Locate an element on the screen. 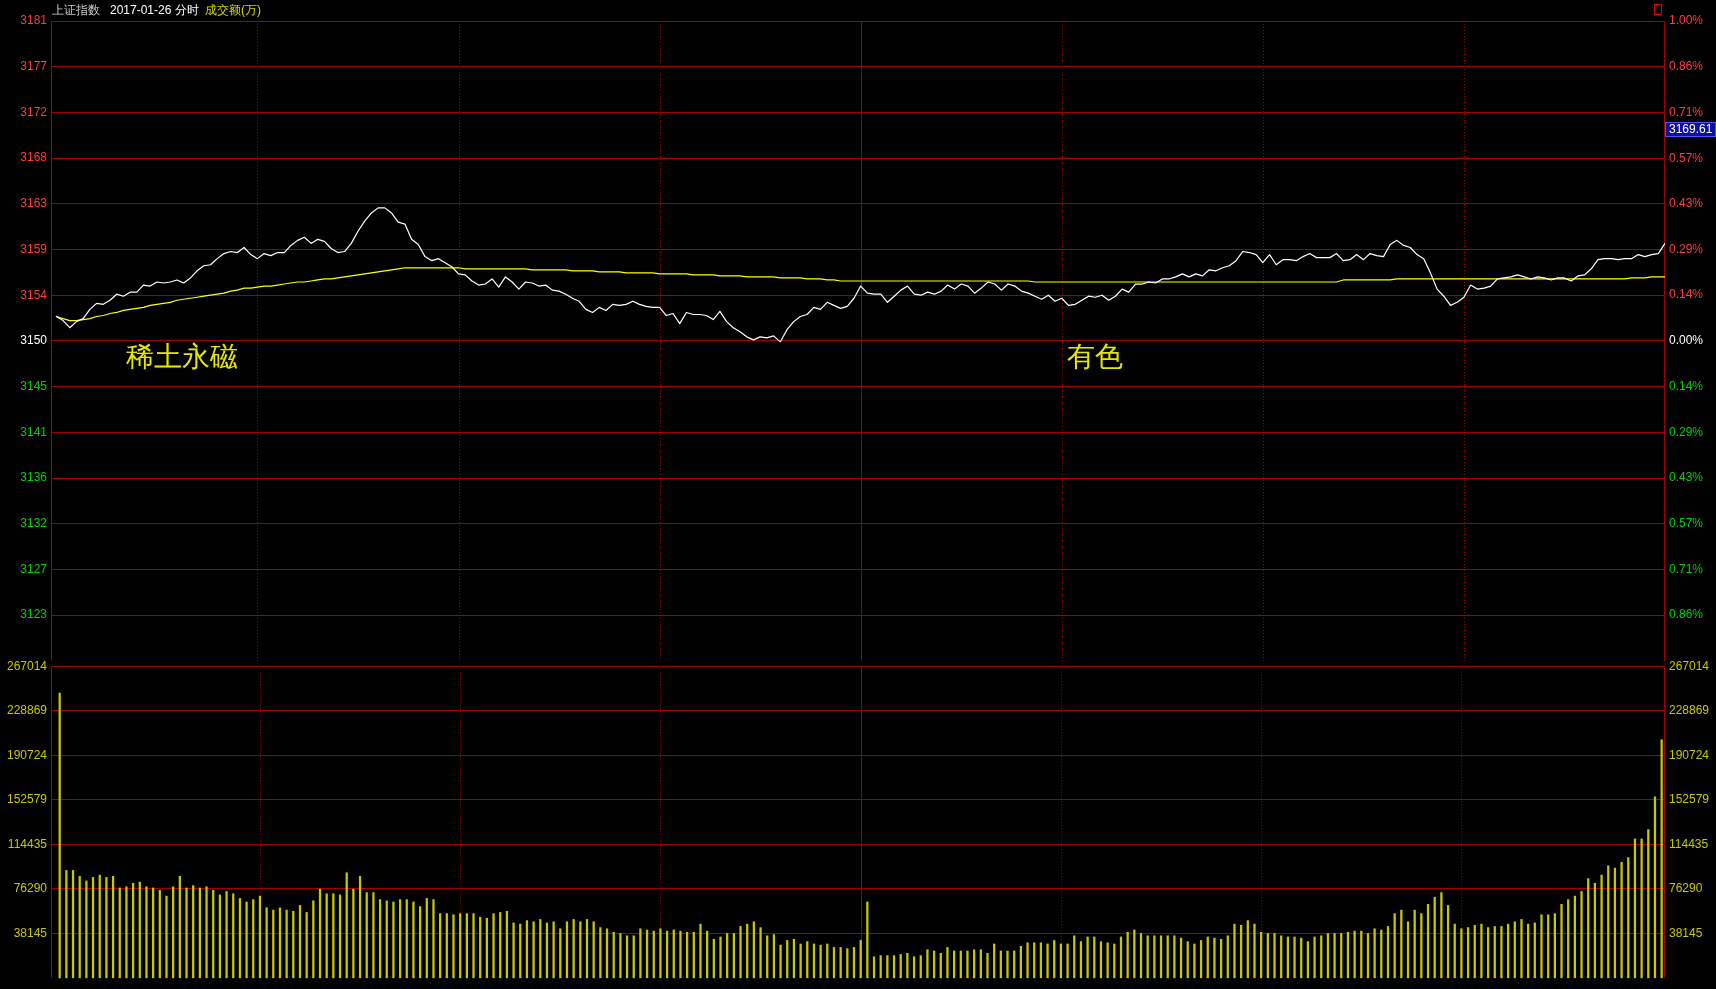 The width and height of the screenshot is (1716, 989). y-tick-label: 152579 is located at coordinates (27, 799).